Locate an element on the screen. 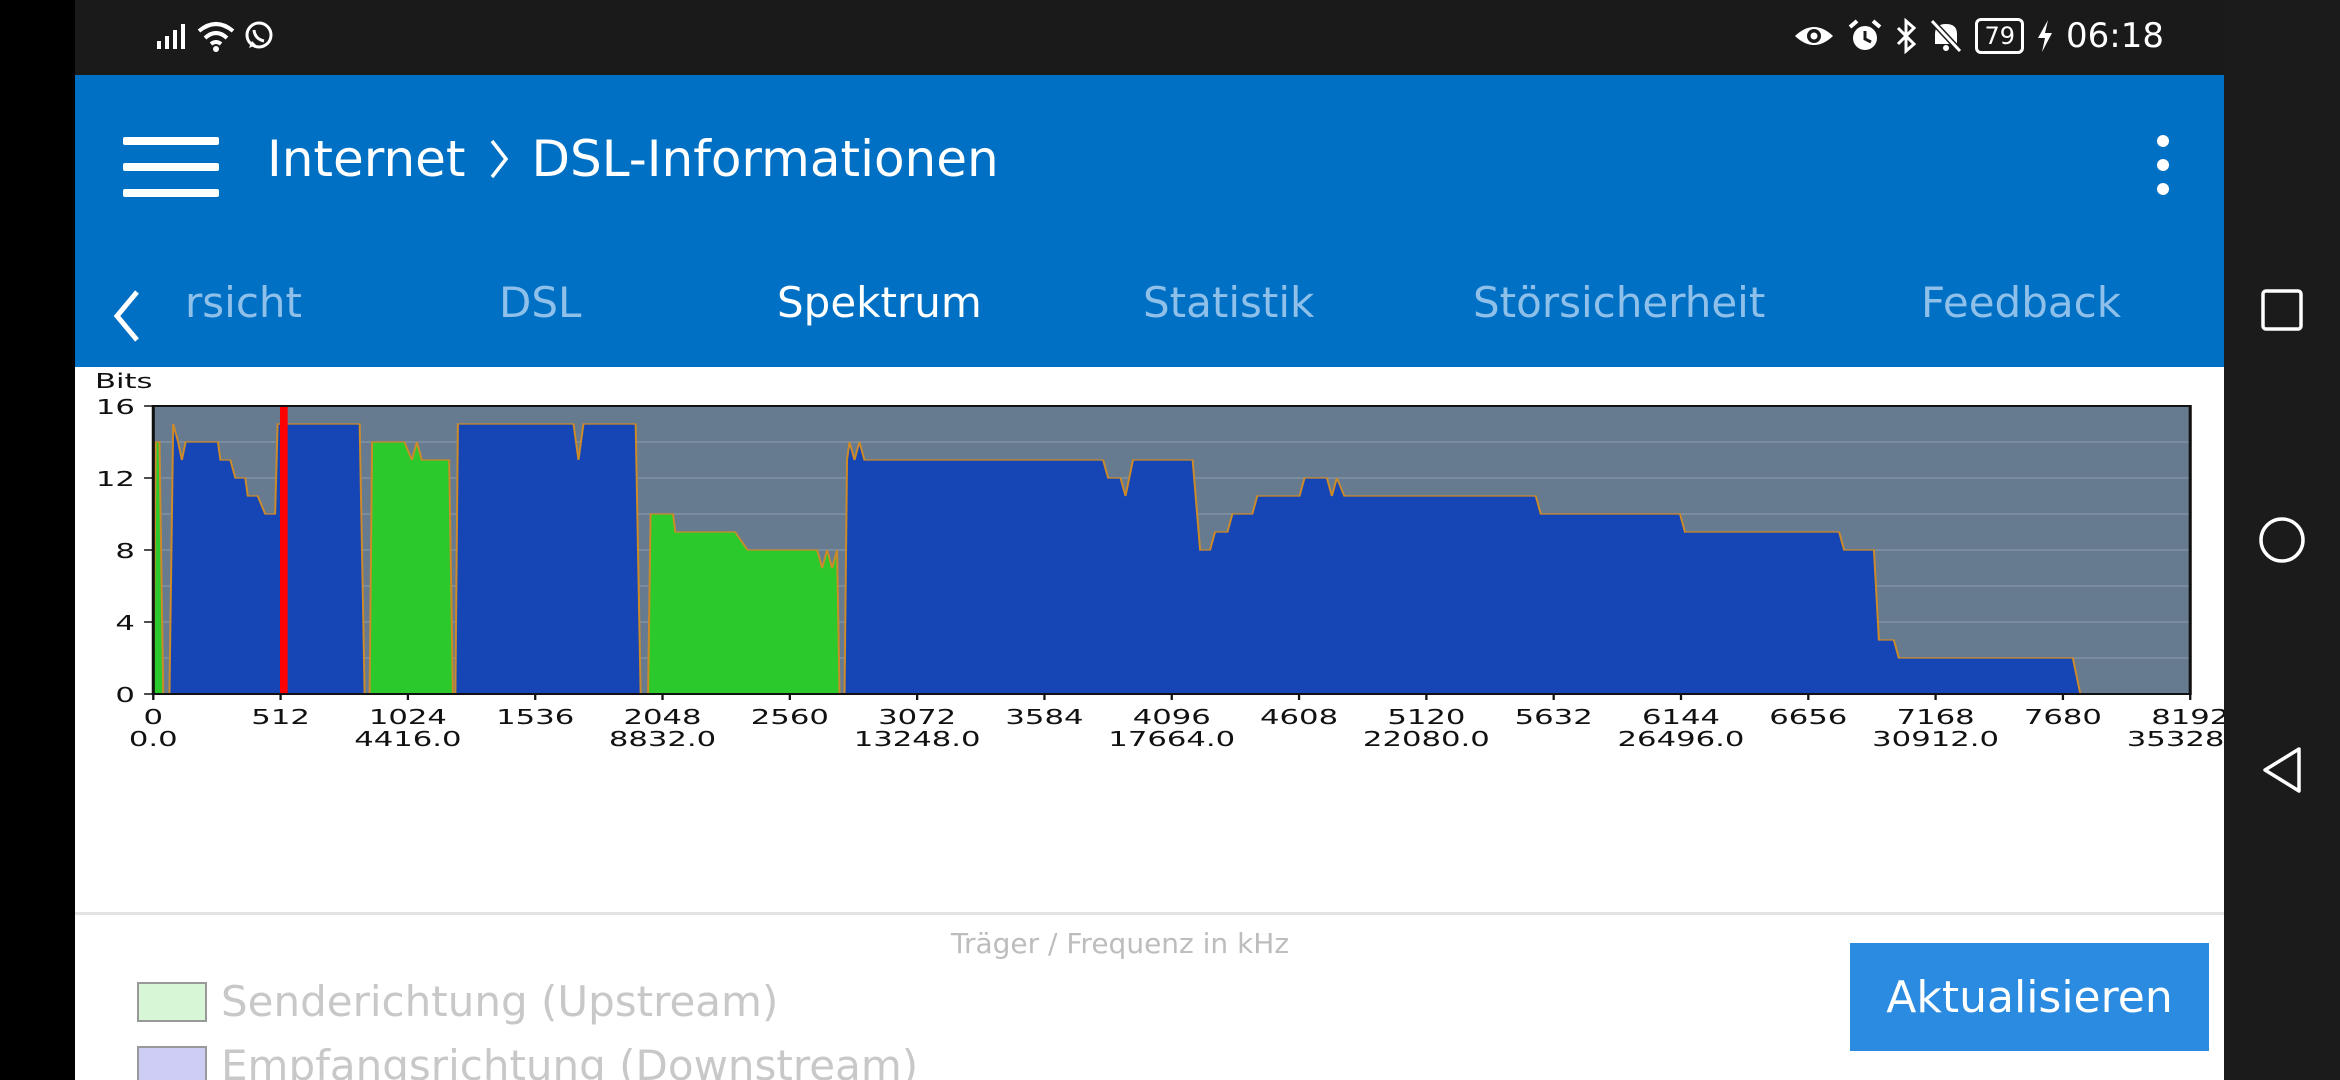  x-frequency-label: 22080.0 is located at coordinates (1426, 739).